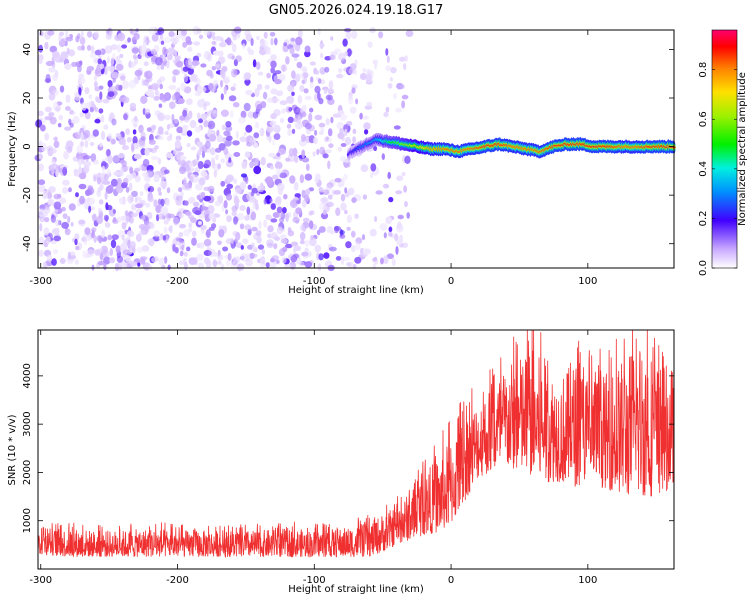  I want to click on colorbar-tick-label: 0.0, so click(703, 268).